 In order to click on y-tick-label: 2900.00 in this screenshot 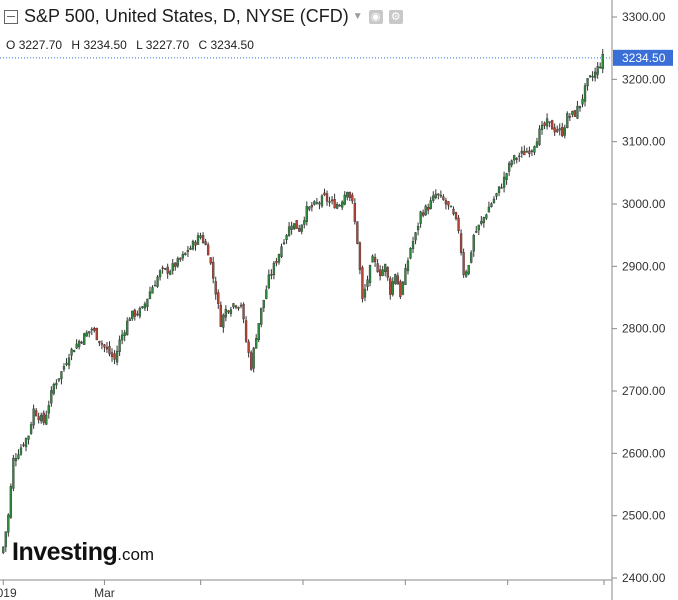, I will do `click(644, 266)`.